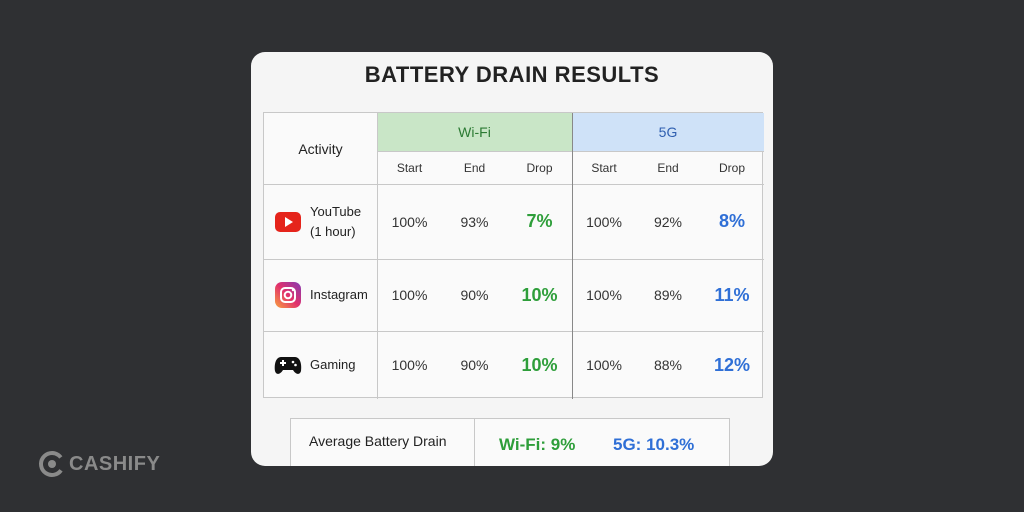  Describe the element at coordinates (336, 211) in the screenshot. I see `activity-line: YouTube` at that location.